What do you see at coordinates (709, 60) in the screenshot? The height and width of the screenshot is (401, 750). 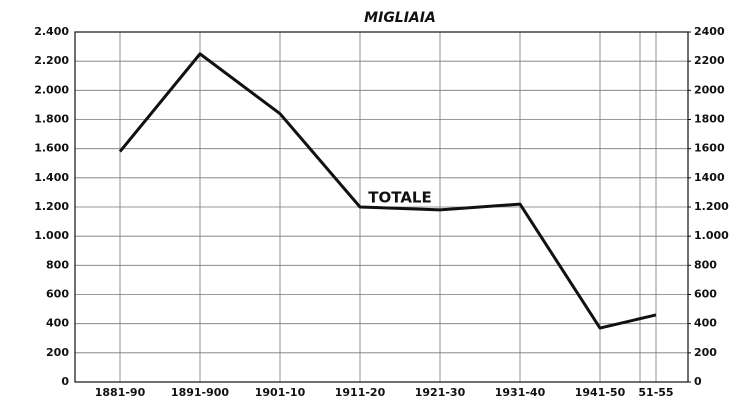 I see `y2-tick-label: 2200` at bounding box center [709, 60].